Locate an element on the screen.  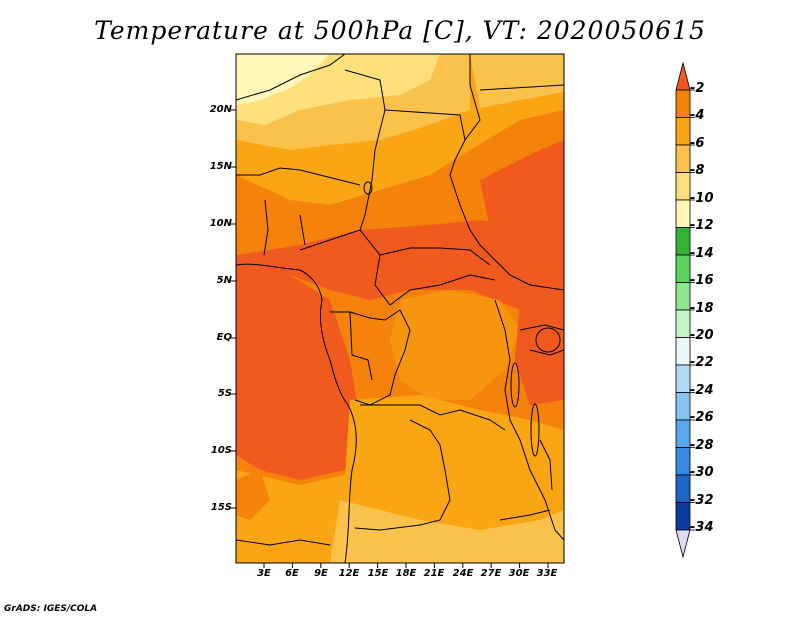
lat-label: 10N is located at coordinates (220, 223).